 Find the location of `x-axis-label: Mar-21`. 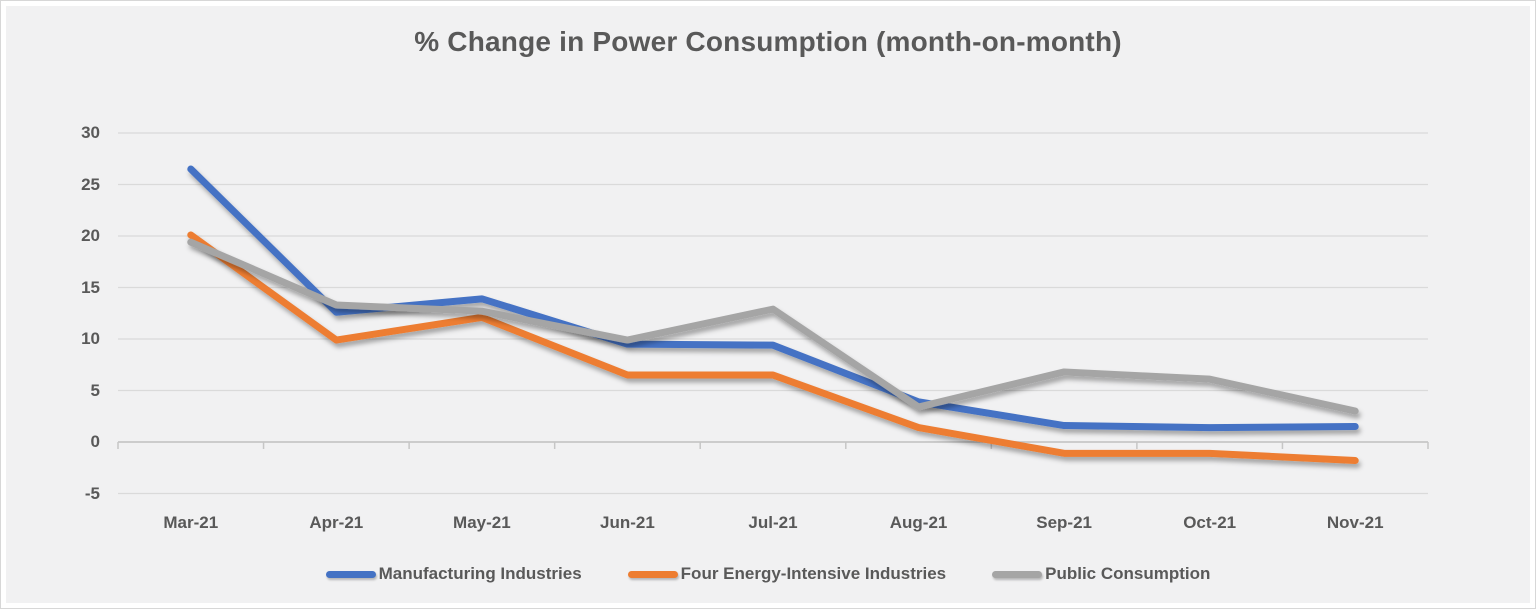

x-axis-label: Mar-21 is located at coordinates (191, 522).